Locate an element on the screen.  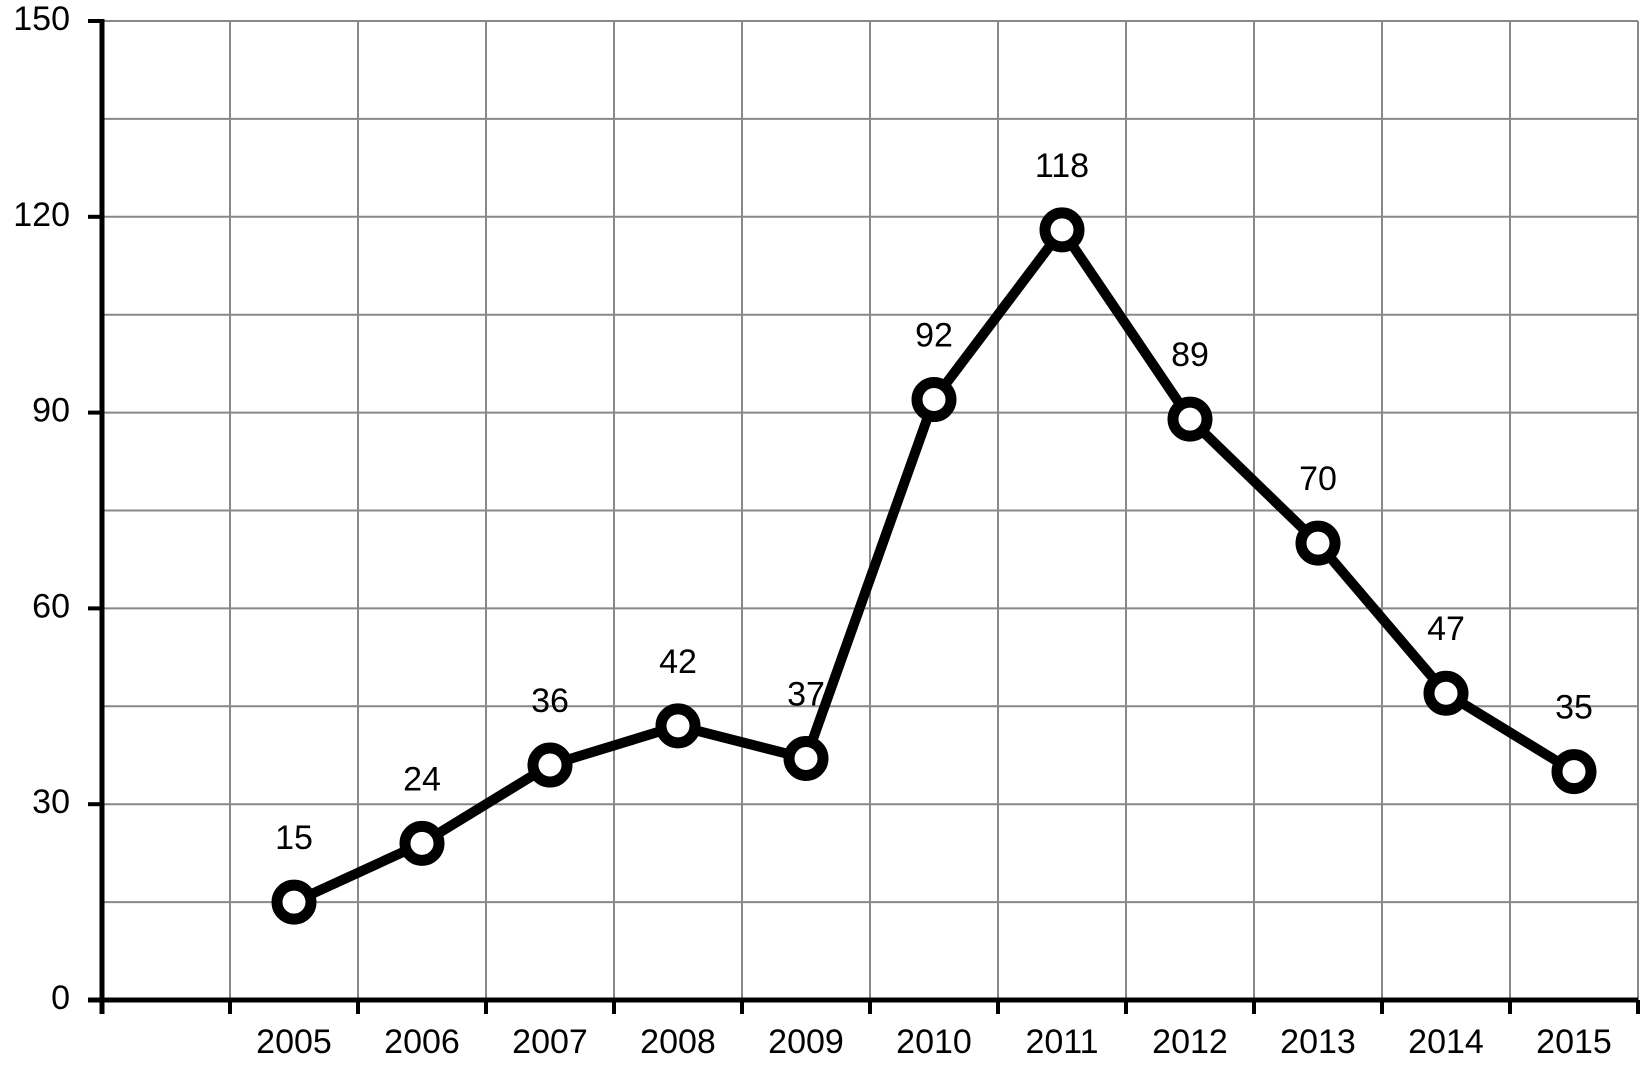
y-tick-label: 60 is located at coordinates (51, 606).